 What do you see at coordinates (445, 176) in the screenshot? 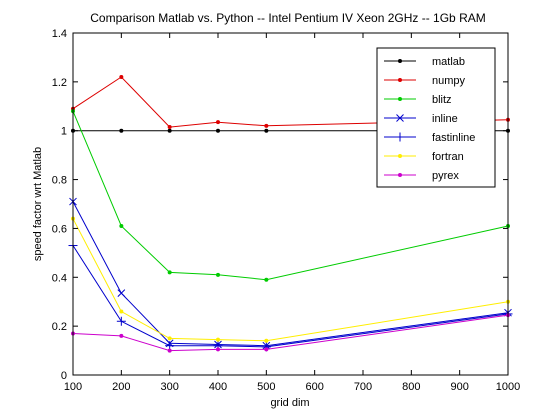
I see `legend-label-pyrex: pyrex` at bounding box center [445, 176].